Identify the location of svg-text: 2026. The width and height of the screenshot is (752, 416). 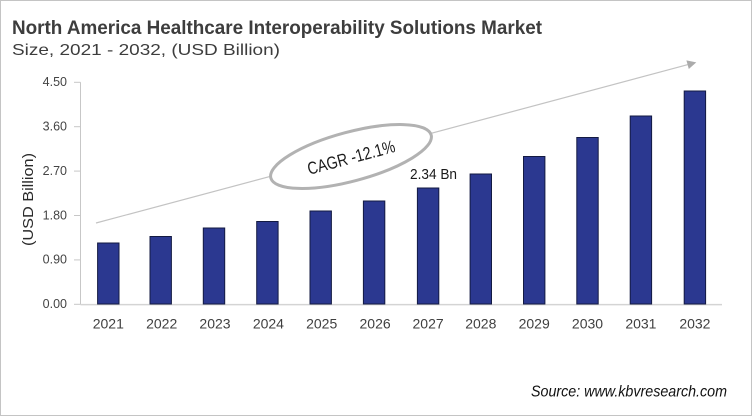
(375, 324).